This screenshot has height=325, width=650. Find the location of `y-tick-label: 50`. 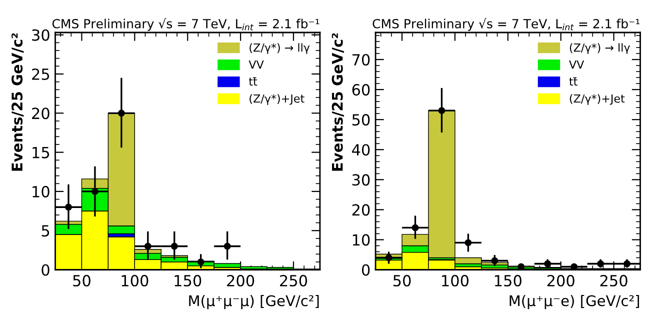

y-tick-label: 50 is located at coordinates (361, 120).